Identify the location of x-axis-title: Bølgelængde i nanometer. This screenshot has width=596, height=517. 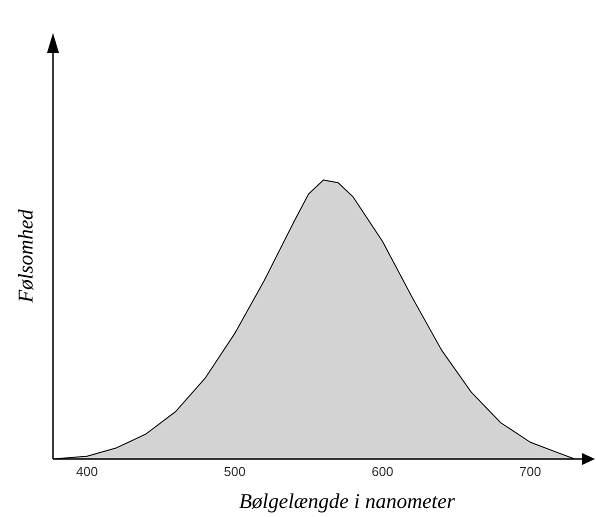
(347, 501).